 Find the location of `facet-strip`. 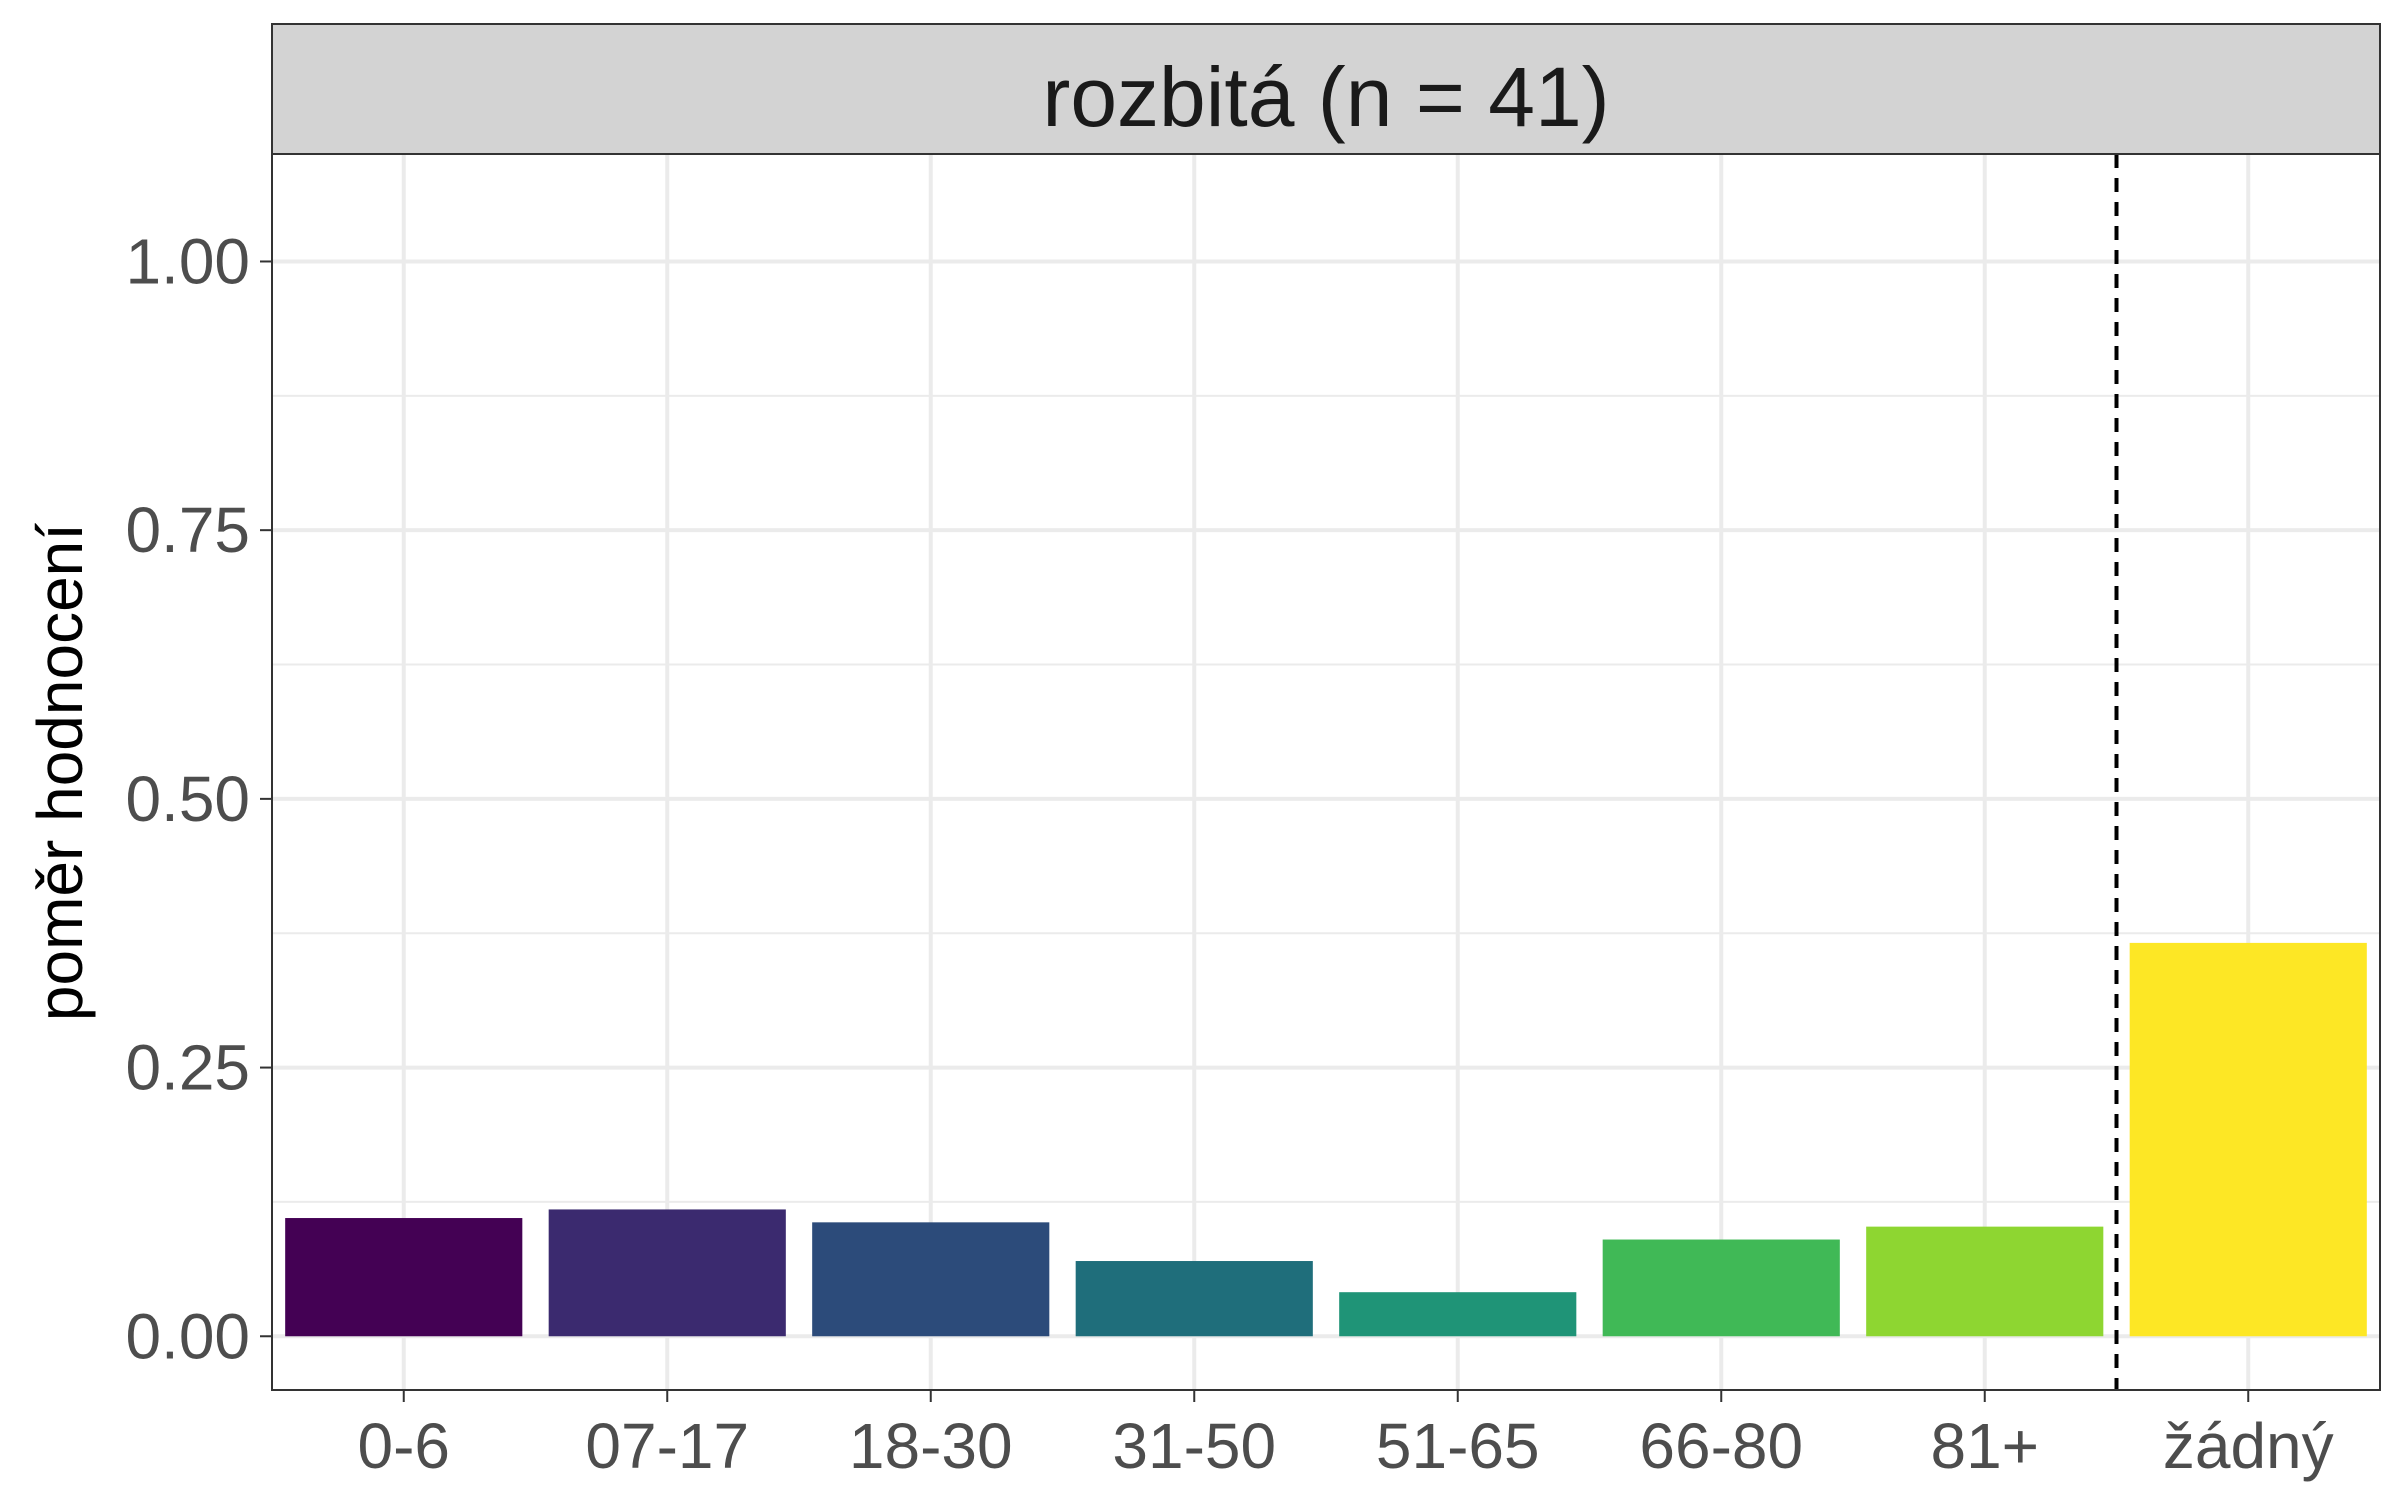

facet-strip is located at coordinates (1326, 89).